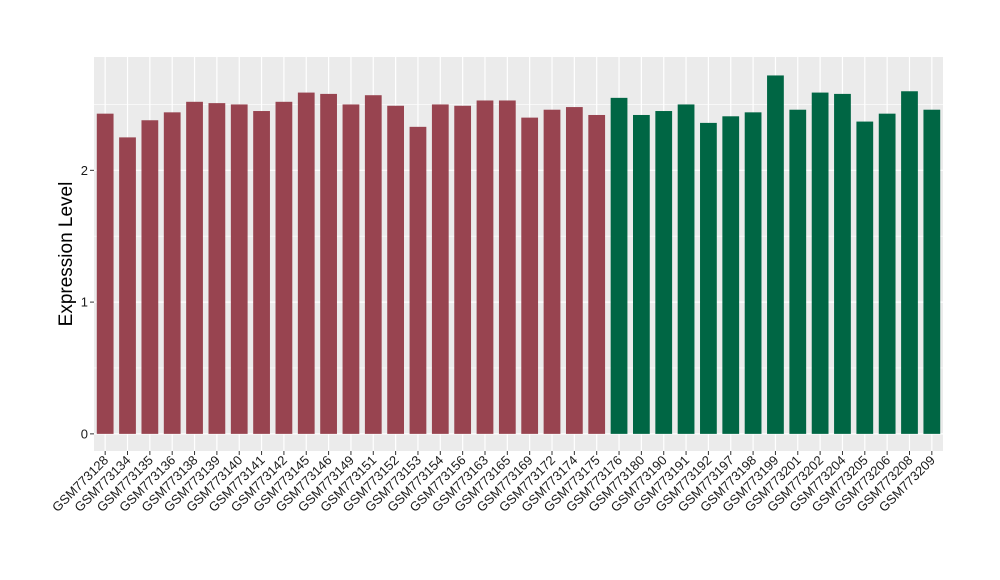  Describe the element at coordinates (239, 269) in the screenshot. I see `bar-GSM773140` at that location.